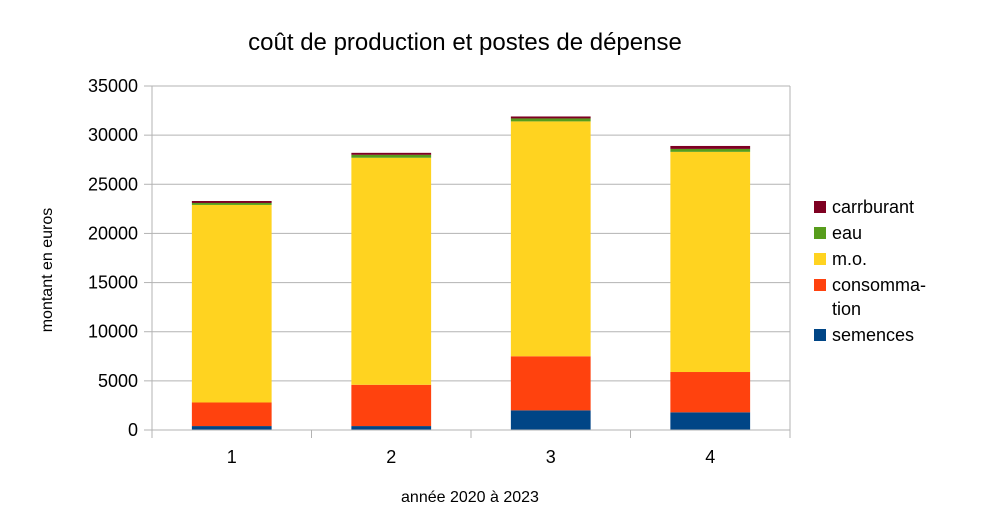  What do you see at coordinates (847, 233) in the screenshot?
I see `legend-label: eau` at bounding box center [847, 233].